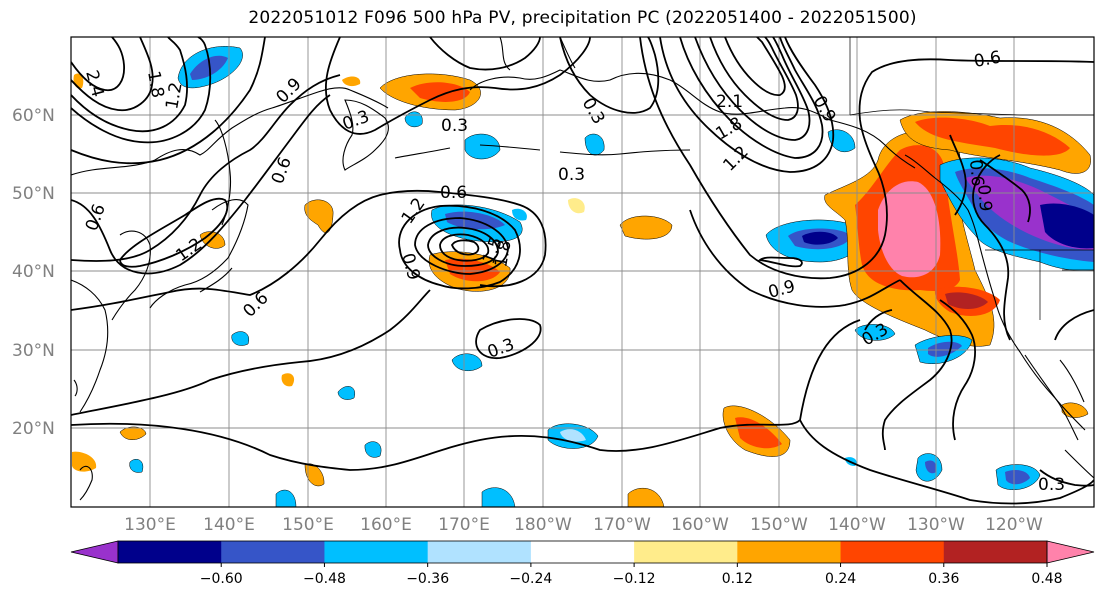 The height and width of the screenshot is (601, 1105). I want to click on colorbar-tick-label: −0.12, so click(634, 579).